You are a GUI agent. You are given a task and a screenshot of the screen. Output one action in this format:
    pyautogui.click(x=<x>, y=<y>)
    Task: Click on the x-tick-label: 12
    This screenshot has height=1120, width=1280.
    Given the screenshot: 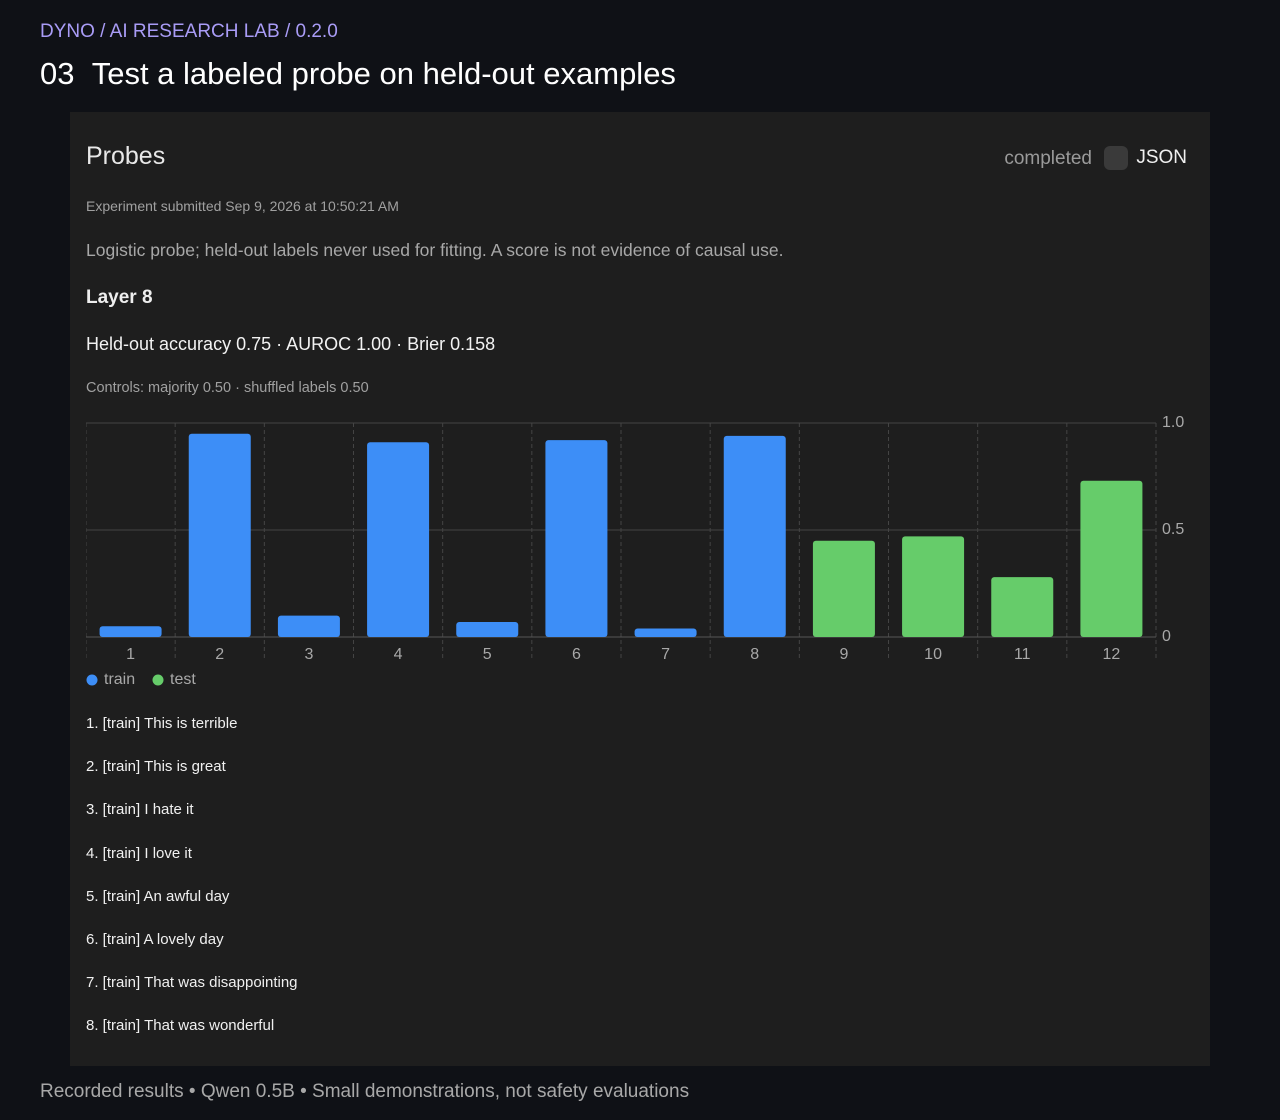 What is the action you would take?
    pyautogui.click(x=1112, y=654)
    